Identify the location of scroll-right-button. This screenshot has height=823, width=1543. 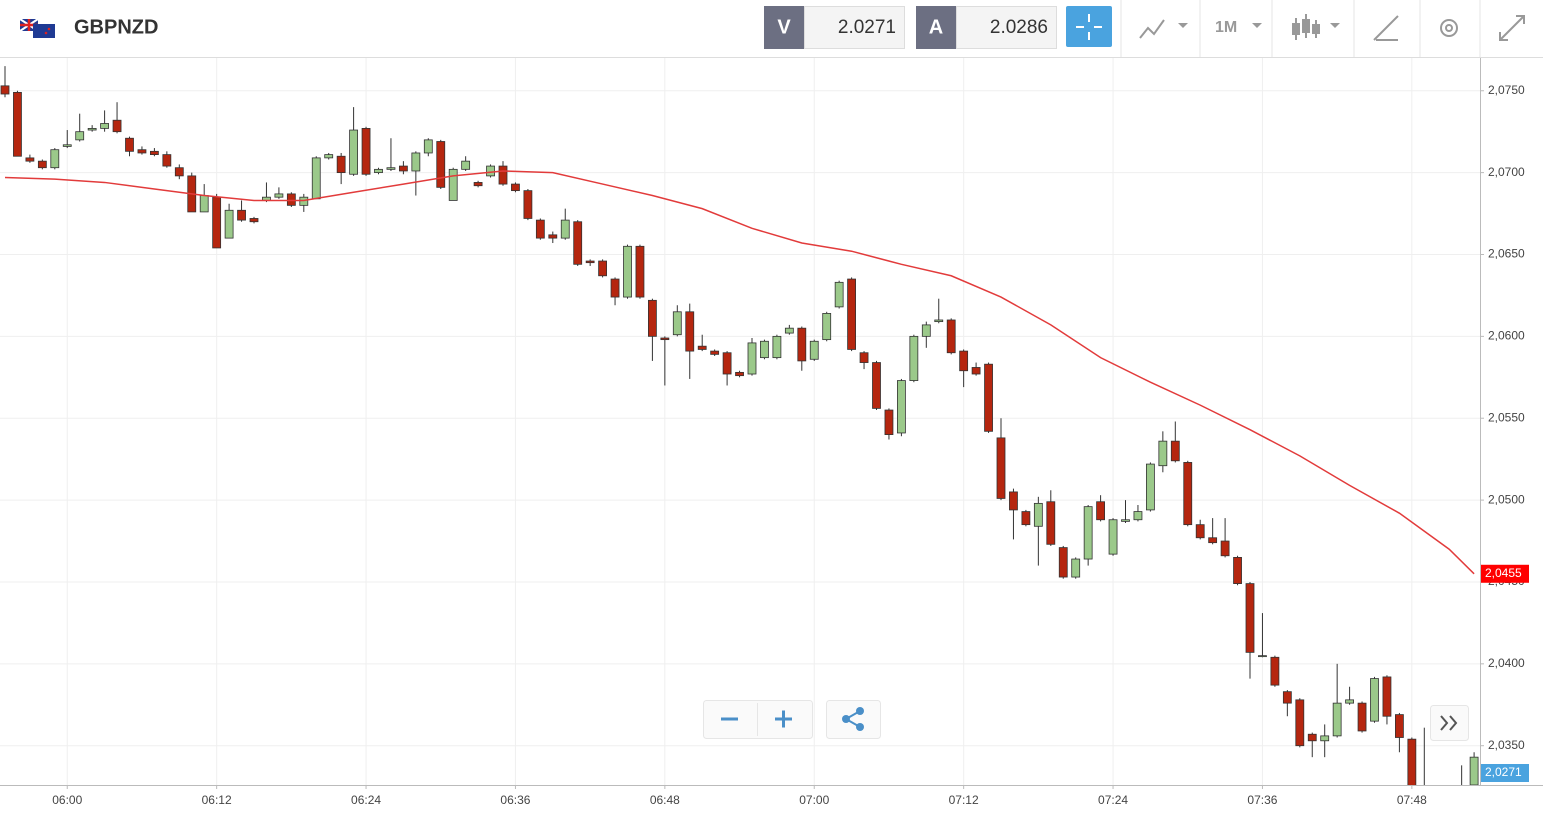
(1449, 723).